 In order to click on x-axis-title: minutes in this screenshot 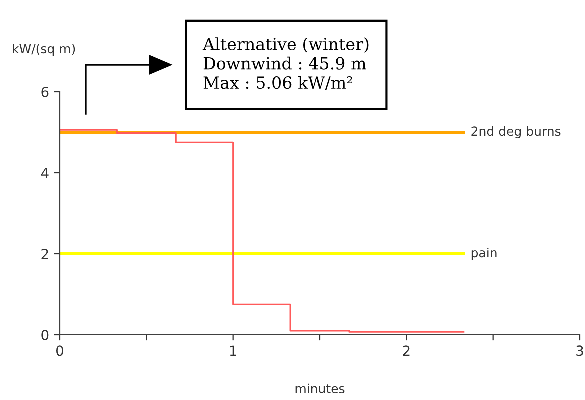, I will do `click(320, 389)`.